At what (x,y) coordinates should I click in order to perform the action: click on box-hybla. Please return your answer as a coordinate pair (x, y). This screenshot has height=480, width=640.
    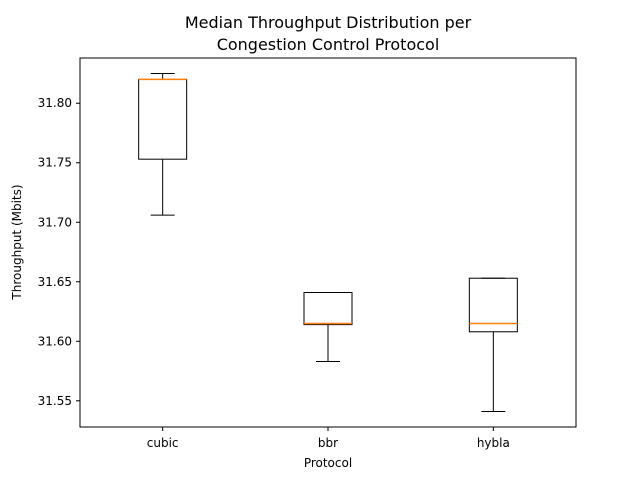
    Looking at the image, I should click on (493, 305).